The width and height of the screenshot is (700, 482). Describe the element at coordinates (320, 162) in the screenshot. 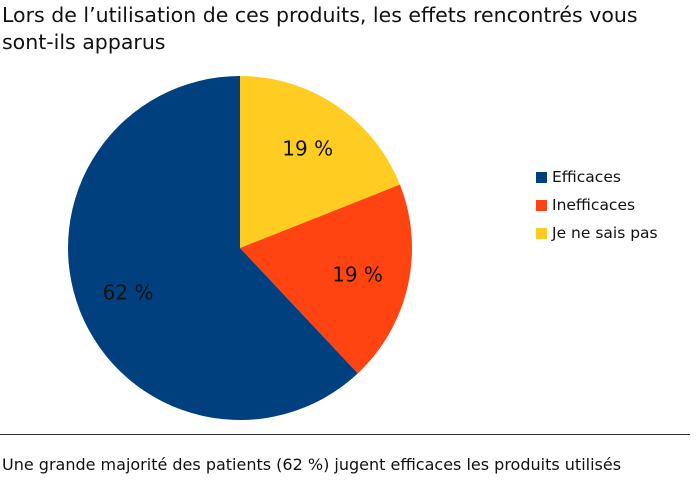

I see `pie-slice-je-ne-sais-pas` at that location.